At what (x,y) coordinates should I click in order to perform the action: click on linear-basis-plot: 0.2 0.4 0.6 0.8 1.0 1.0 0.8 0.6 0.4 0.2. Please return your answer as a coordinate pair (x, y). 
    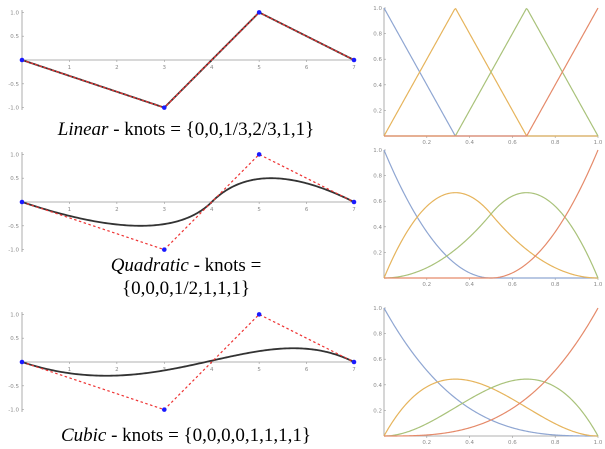
    Looking at the image, I should click on (488, 76).